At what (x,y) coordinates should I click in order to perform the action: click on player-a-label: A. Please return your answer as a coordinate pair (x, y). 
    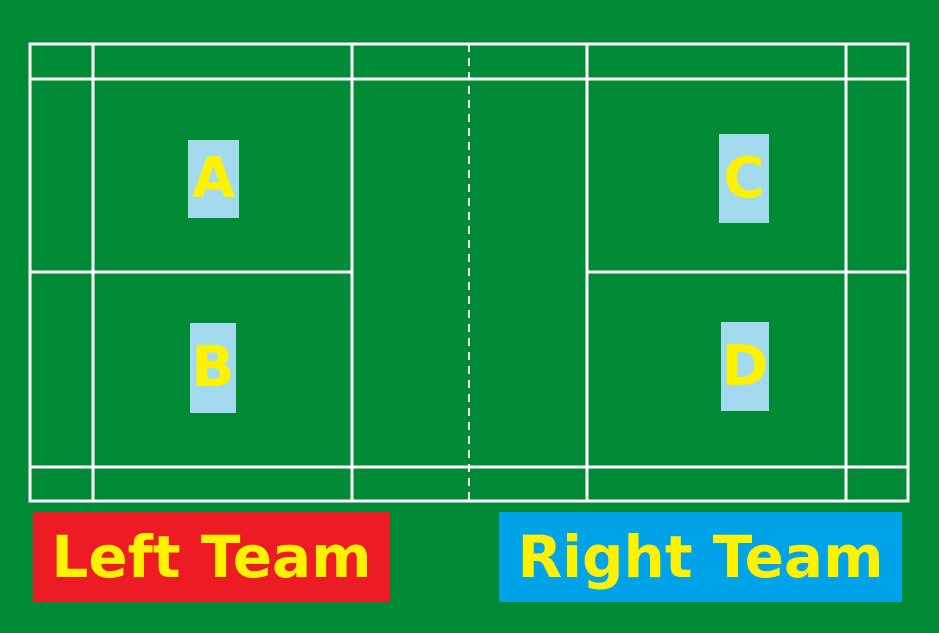
    Looking at the image, I should click on (213, 178).